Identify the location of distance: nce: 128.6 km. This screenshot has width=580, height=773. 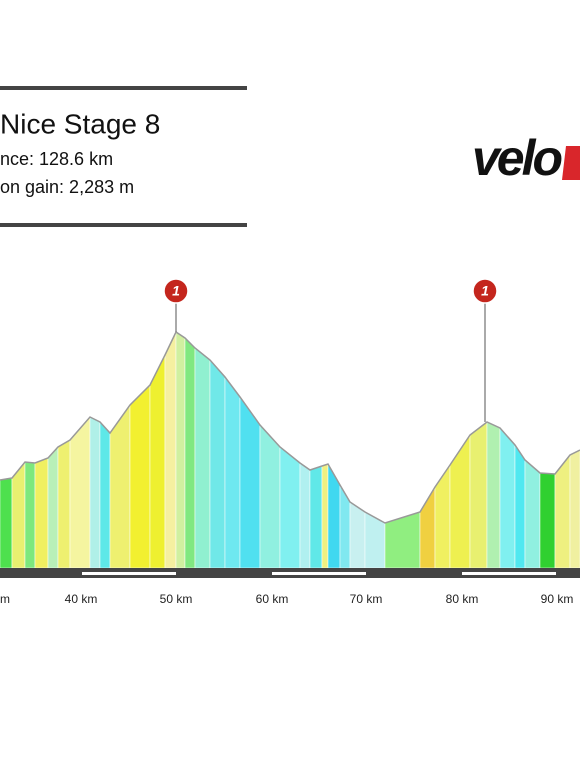
(56, 159).